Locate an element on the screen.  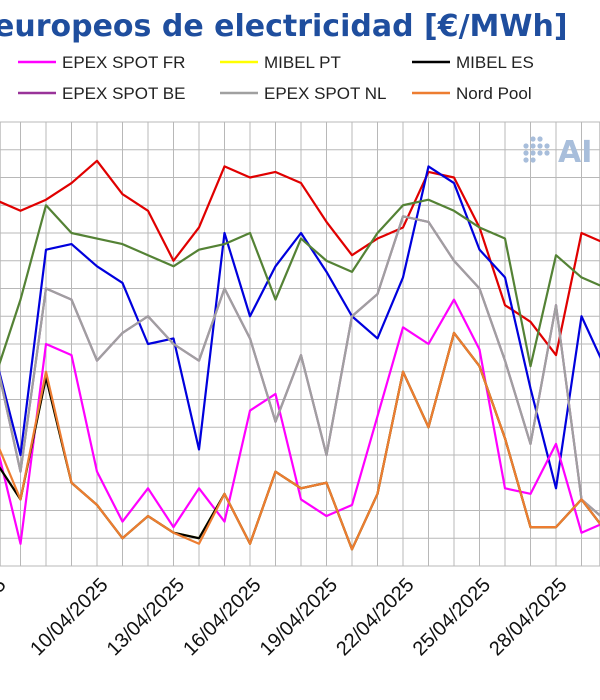
logo-text: AI is located at coordinates (575, 152).